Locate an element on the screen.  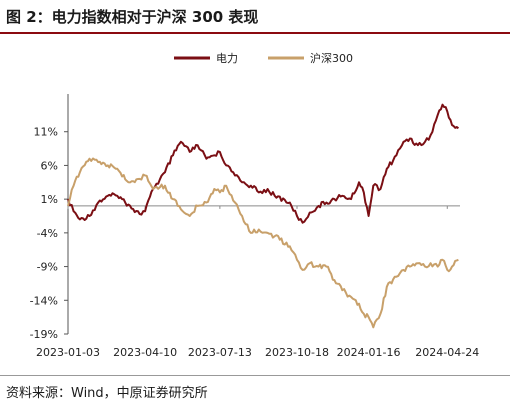
x-tick-label: 2024-01-16 is located at coordinates (369, 352).